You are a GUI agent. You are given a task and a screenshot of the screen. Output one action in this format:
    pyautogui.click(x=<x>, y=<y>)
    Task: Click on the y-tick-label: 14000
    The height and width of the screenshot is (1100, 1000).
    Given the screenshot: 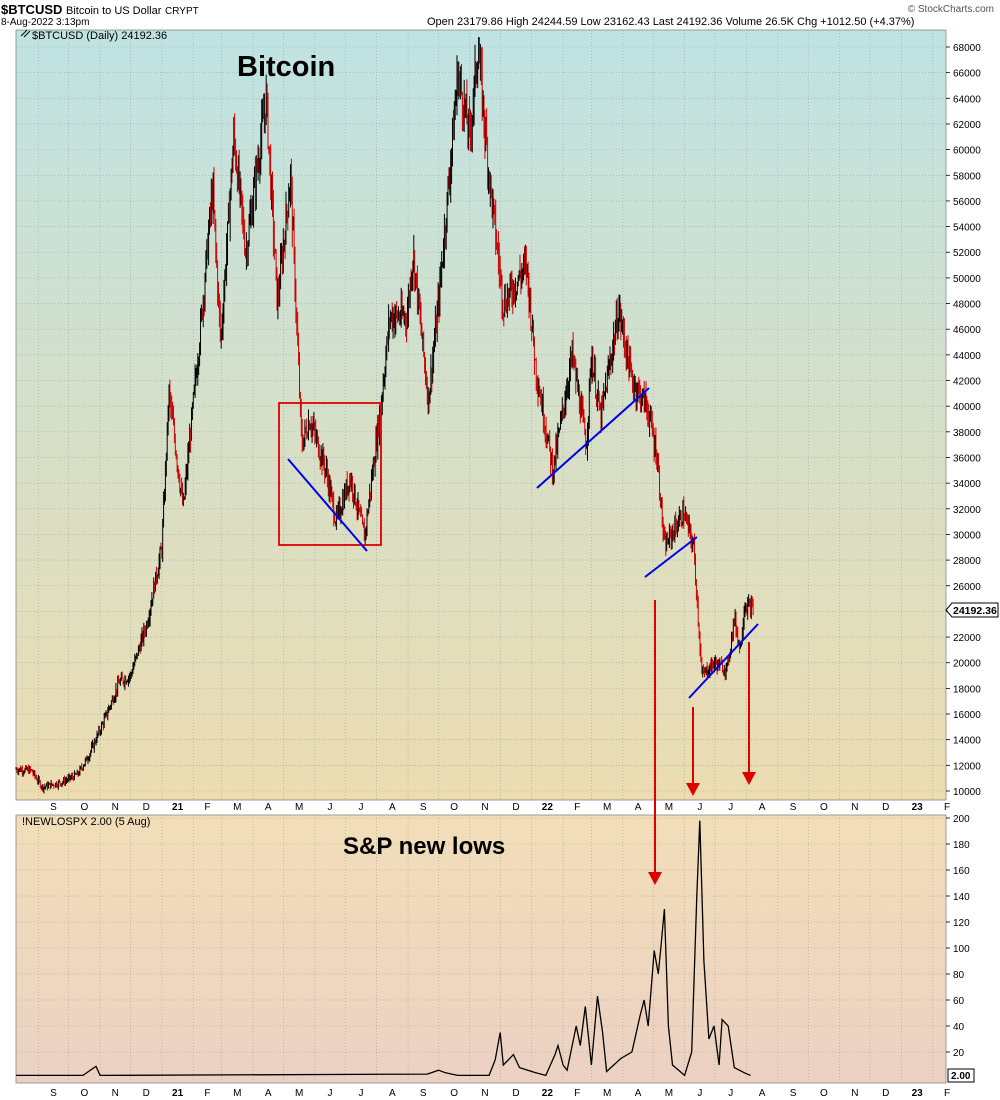 What is the action you would take?
    pyautogui.click(x=967, y=741)
    